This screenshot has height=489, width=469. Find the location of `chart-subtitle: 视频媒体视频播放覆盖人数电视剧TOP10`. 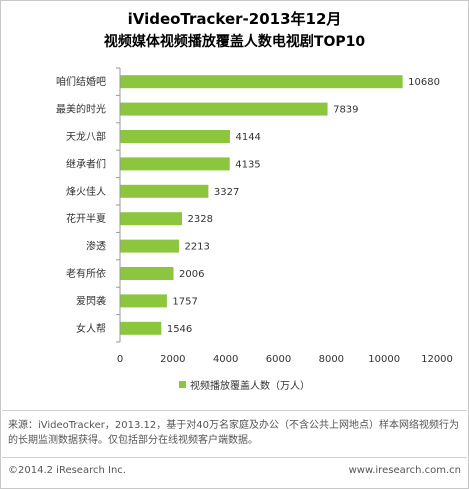

chart-subtitle: 视频媒体视频播放覆盖人数电视剧TOP10 is located at coordinates (234, 42).